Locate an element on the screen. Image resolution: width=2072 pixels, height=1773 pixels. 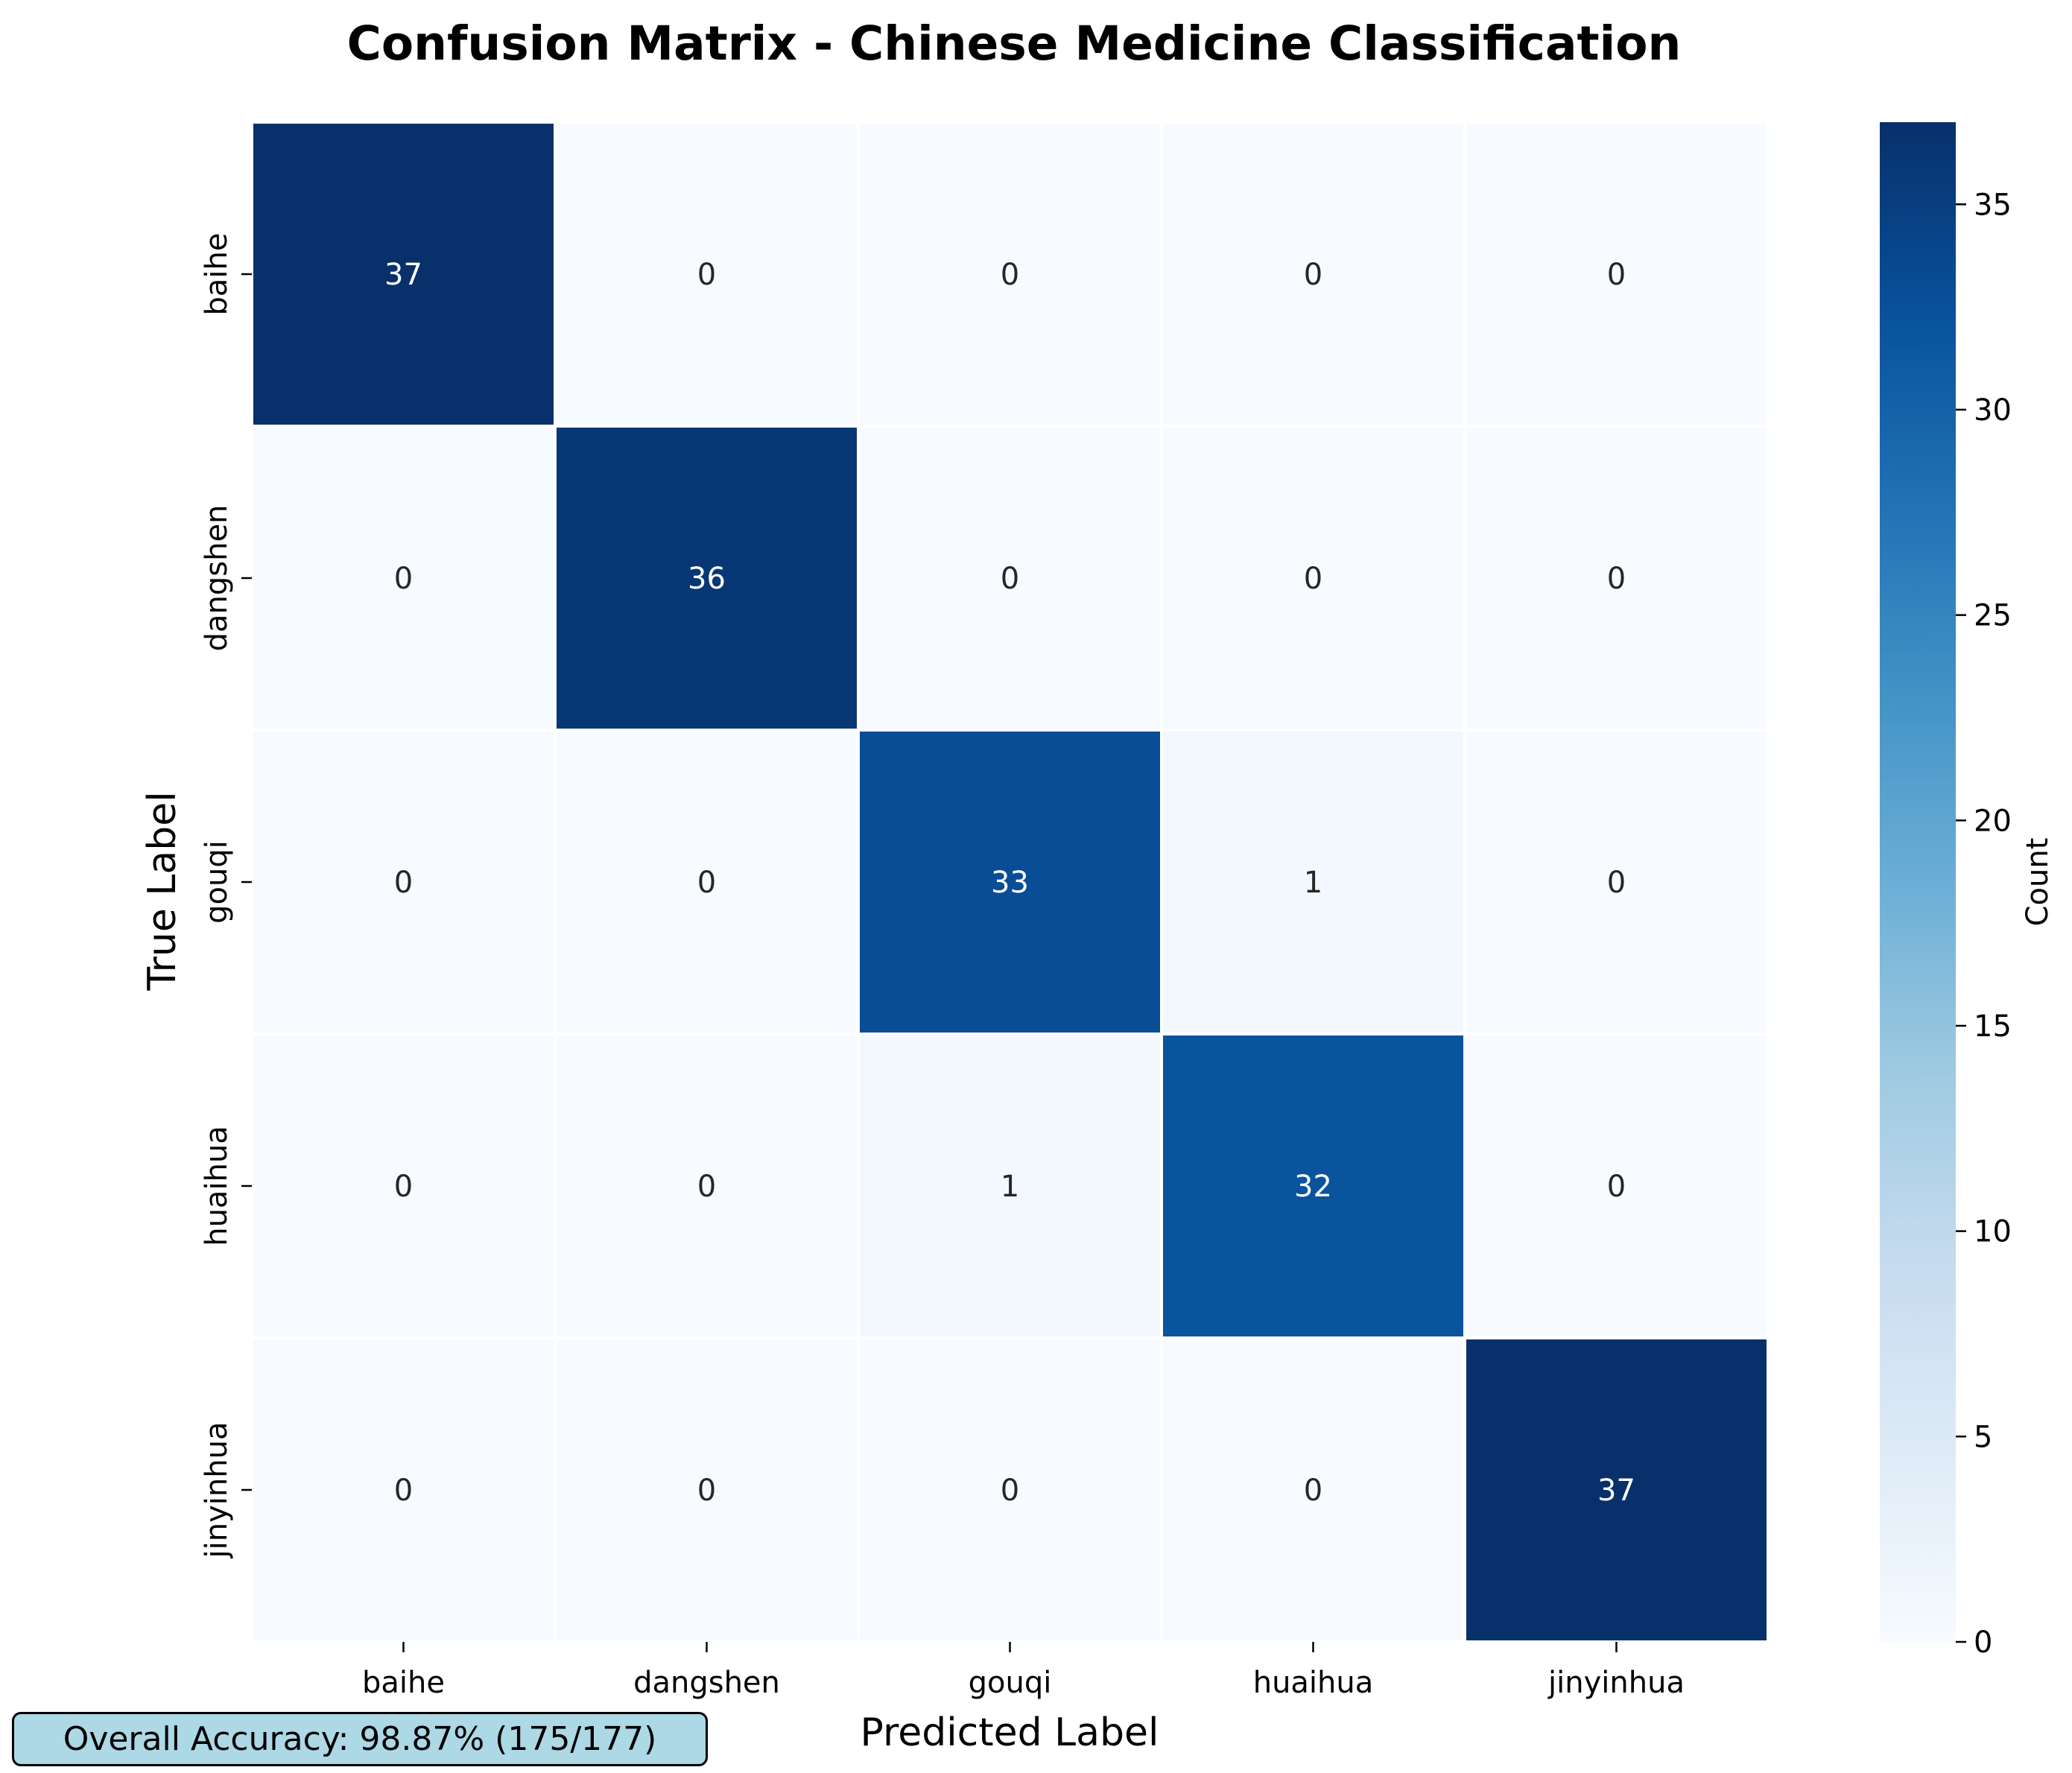
colorbar-label: Count is located at coordinates (2038, 883).